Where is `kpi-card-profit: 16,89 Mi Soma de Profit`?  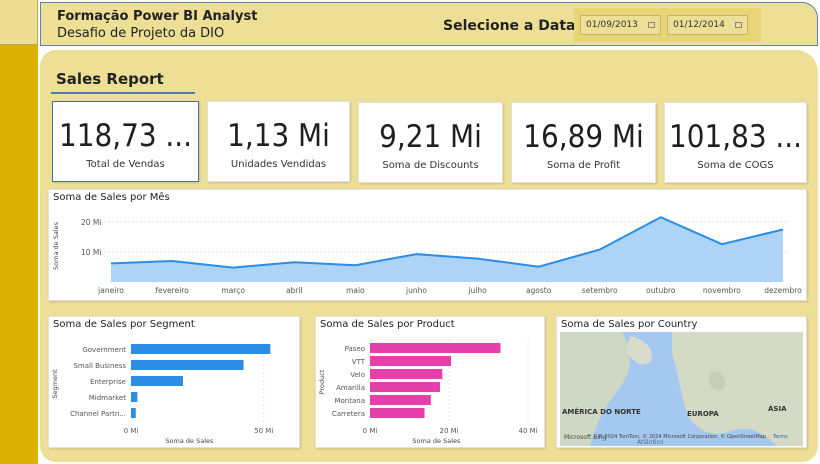 kpi-card-profit: 16,89 Mi Soma de Profit is located at coordinates (583, 142).